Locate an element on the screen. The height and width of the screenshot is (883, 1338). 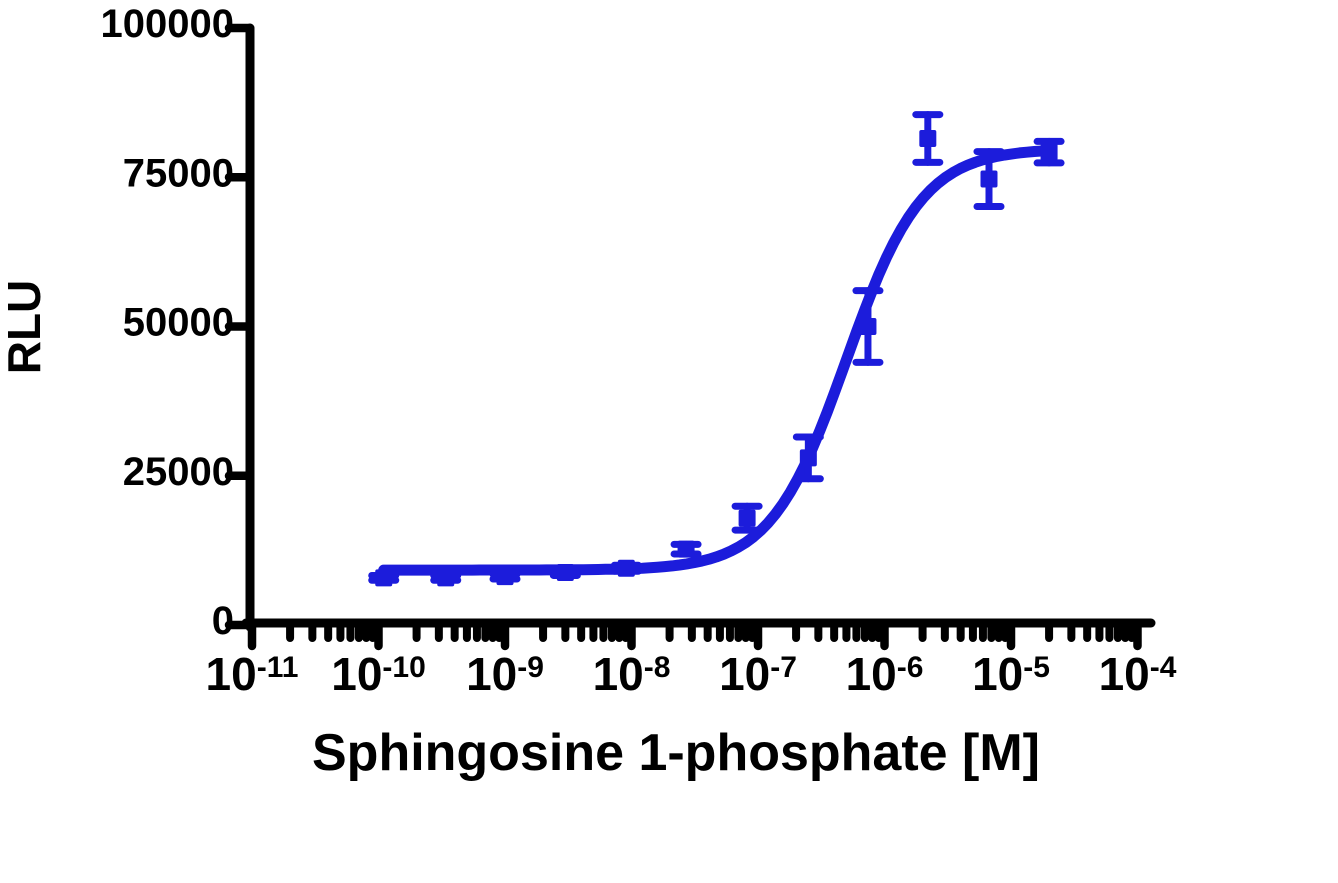
x-tick-label: 10⁻¹⁰ is located at coordinates (378, 674).